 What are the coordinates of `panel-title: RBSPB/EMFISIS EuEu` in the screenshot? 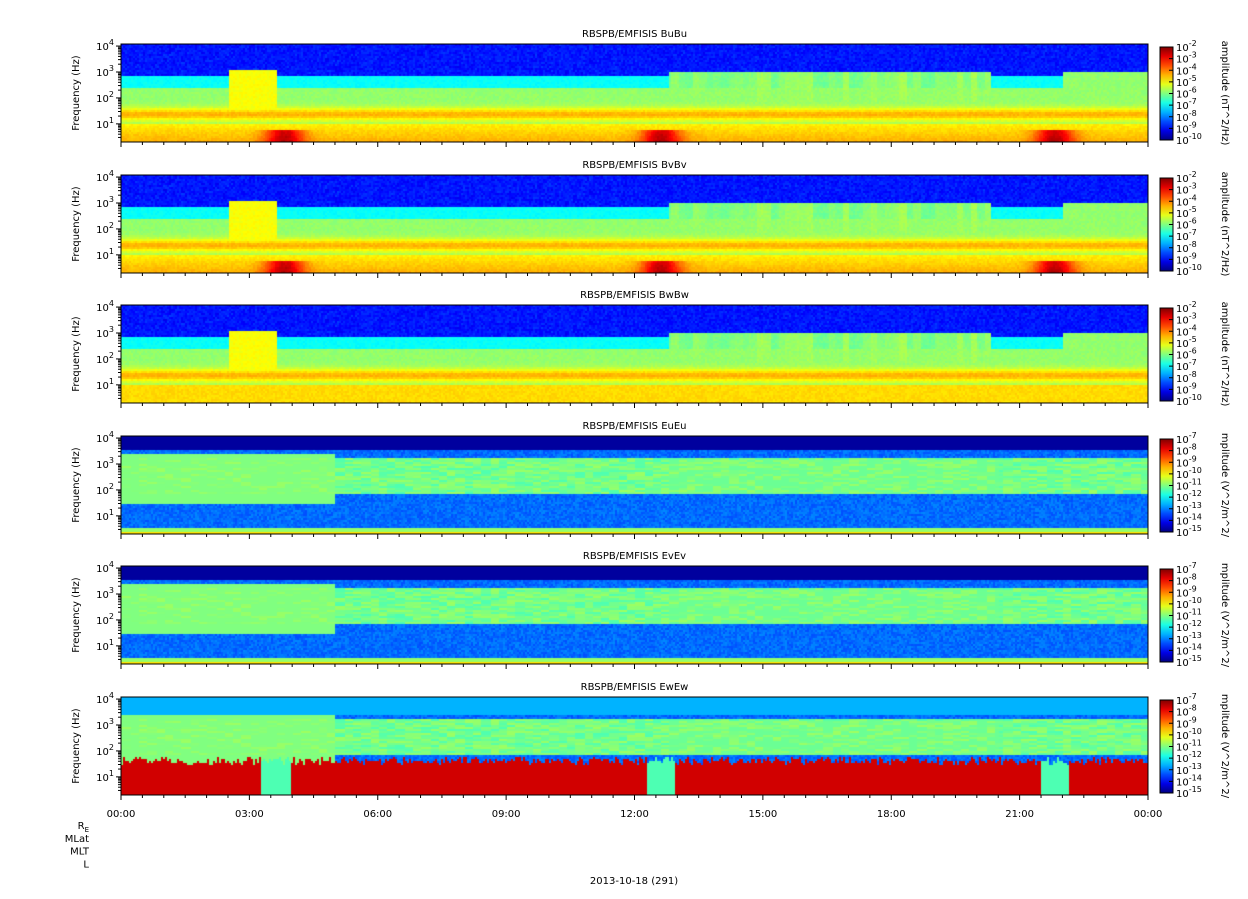 It's located at (634, 426).